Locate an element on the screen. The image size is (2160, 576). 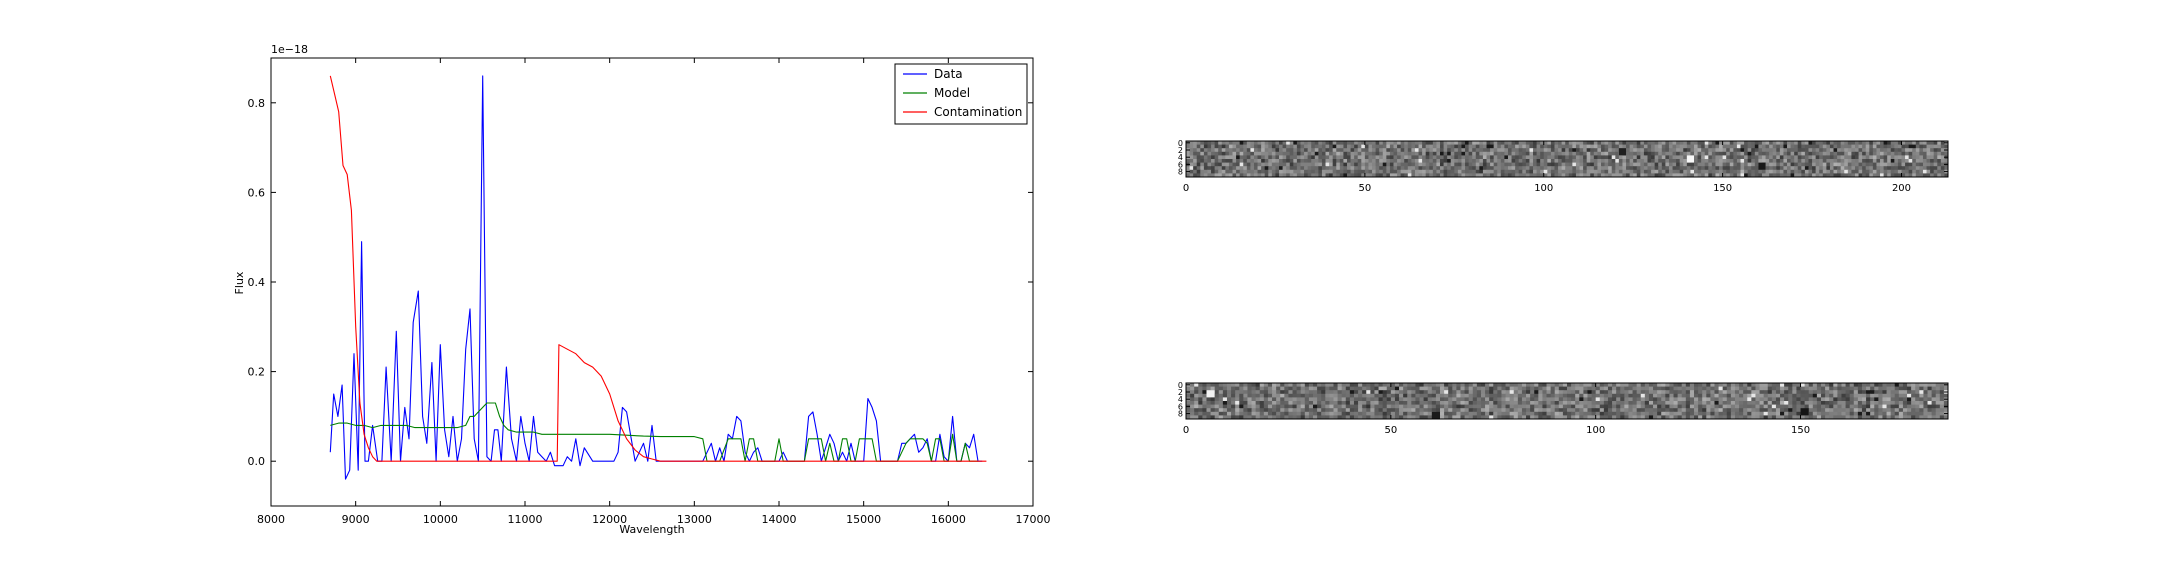
x-tick-label: 11000 is located at coordinates (525, 519).